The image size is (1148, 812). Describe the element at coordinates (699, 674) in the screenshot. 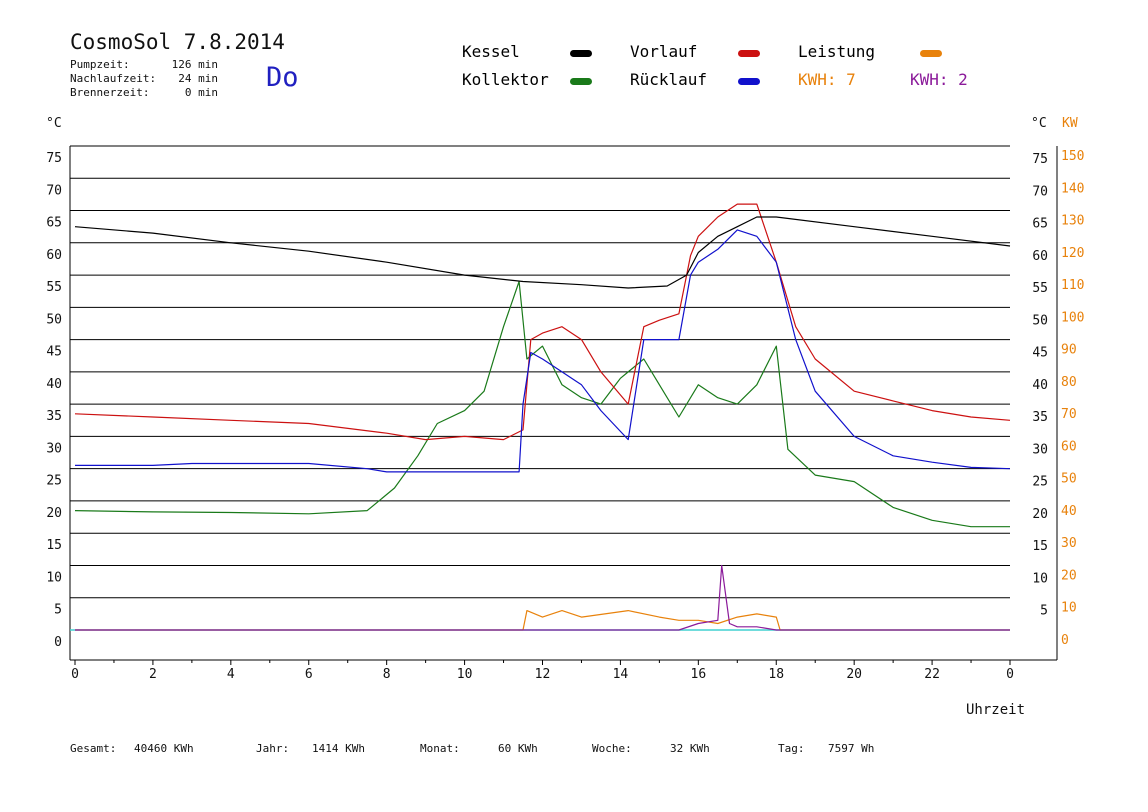

I see `x-tick-label: 16` at that location.